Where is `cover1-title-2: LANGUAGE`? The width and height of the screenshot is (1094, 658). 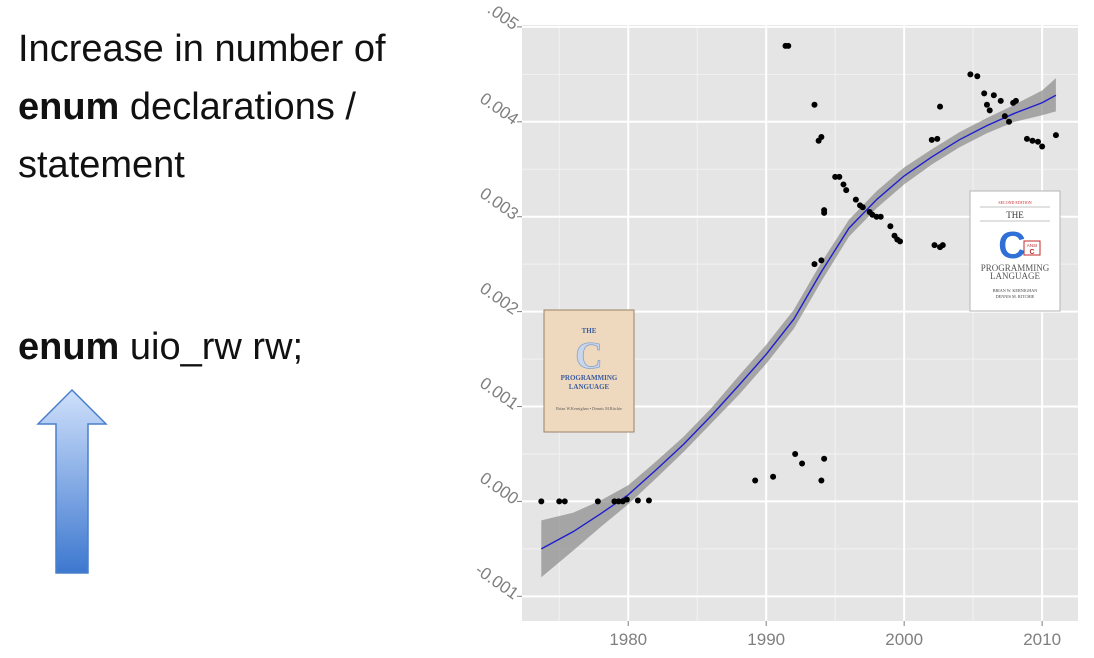
cover1-title-2: LANGUAGE is located at coordinates (589, 387).